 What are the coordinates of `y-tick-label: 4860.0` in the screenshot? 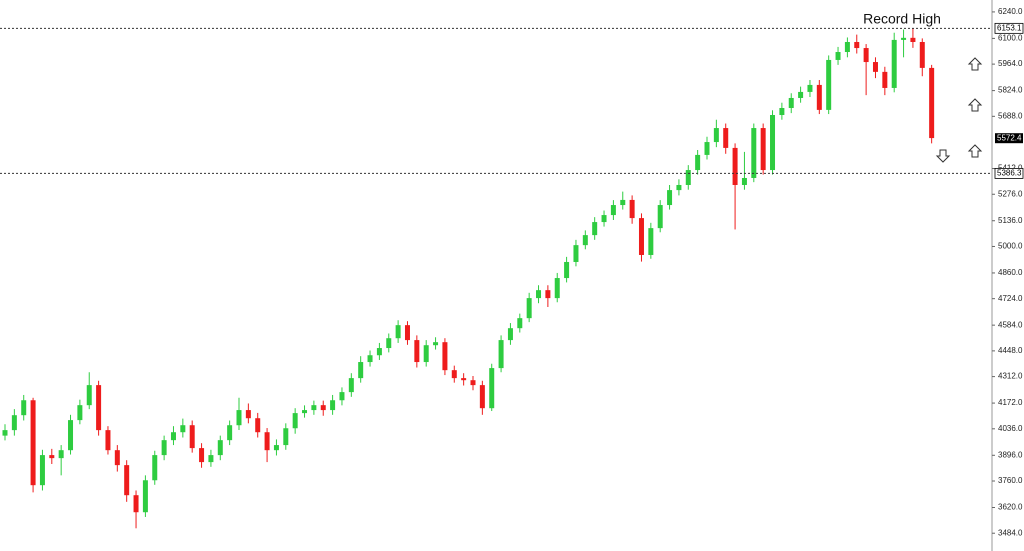 It's located at (1010, 272).